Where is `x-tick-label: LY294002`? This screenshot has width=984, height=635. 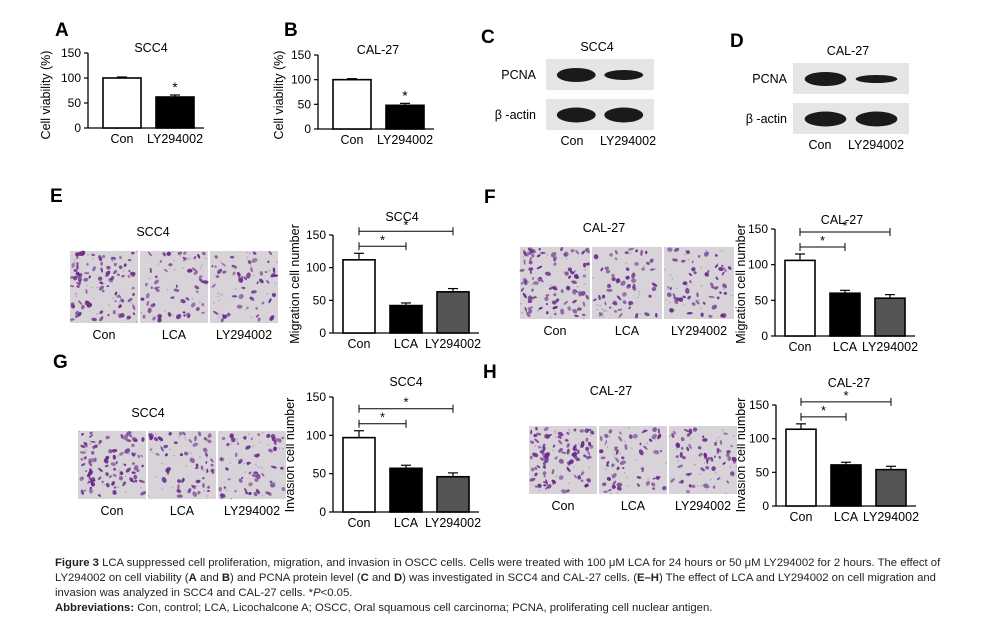 x-tick-label: LY294002 is located at coordinates (453, 344).